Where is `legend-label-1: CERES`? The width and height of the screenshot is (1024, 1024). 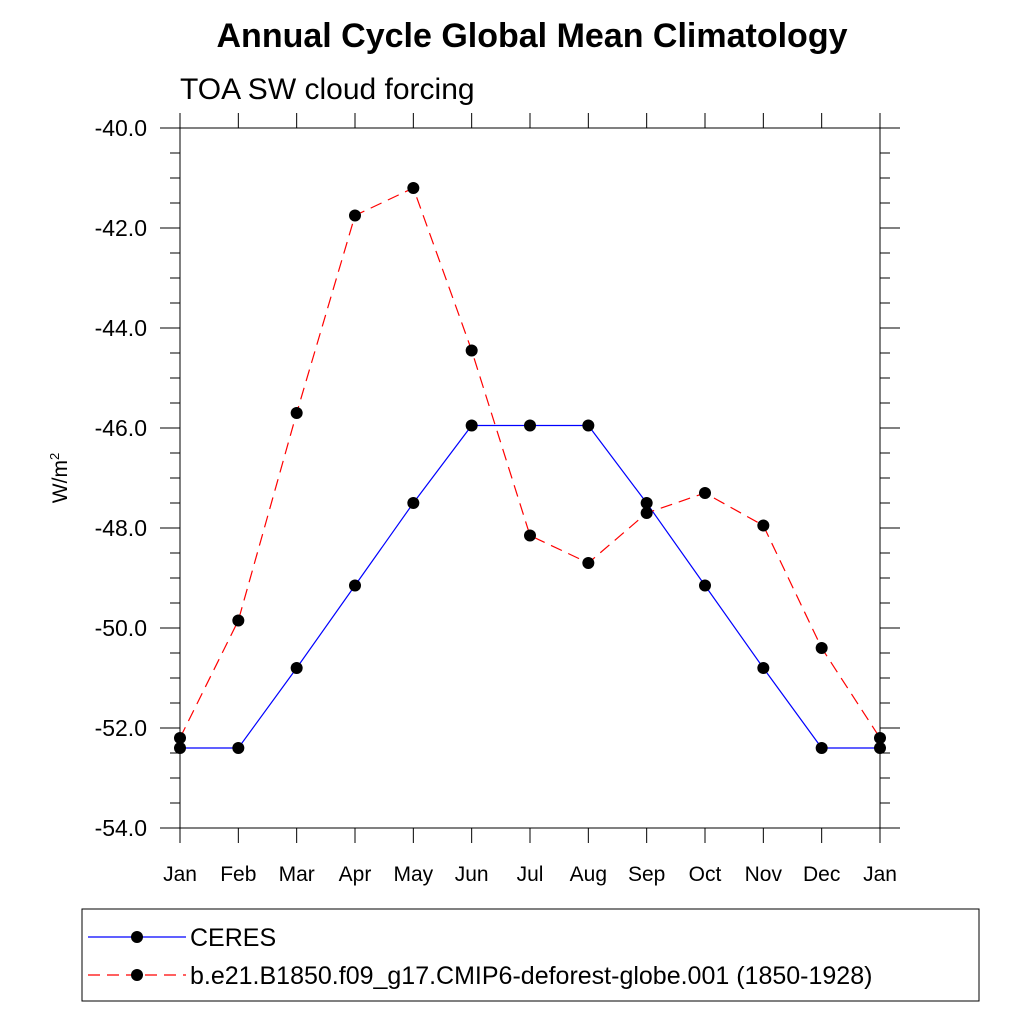
legend-label-1: CERES is located at coordinates (233, 938).